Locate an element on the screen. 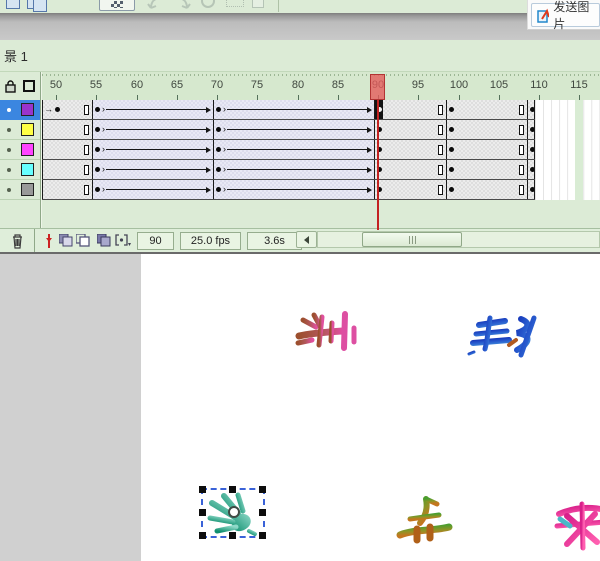 The width and height of the screenshot is (600, 561). layers-frames-divider is located at coordinates (41, 162).